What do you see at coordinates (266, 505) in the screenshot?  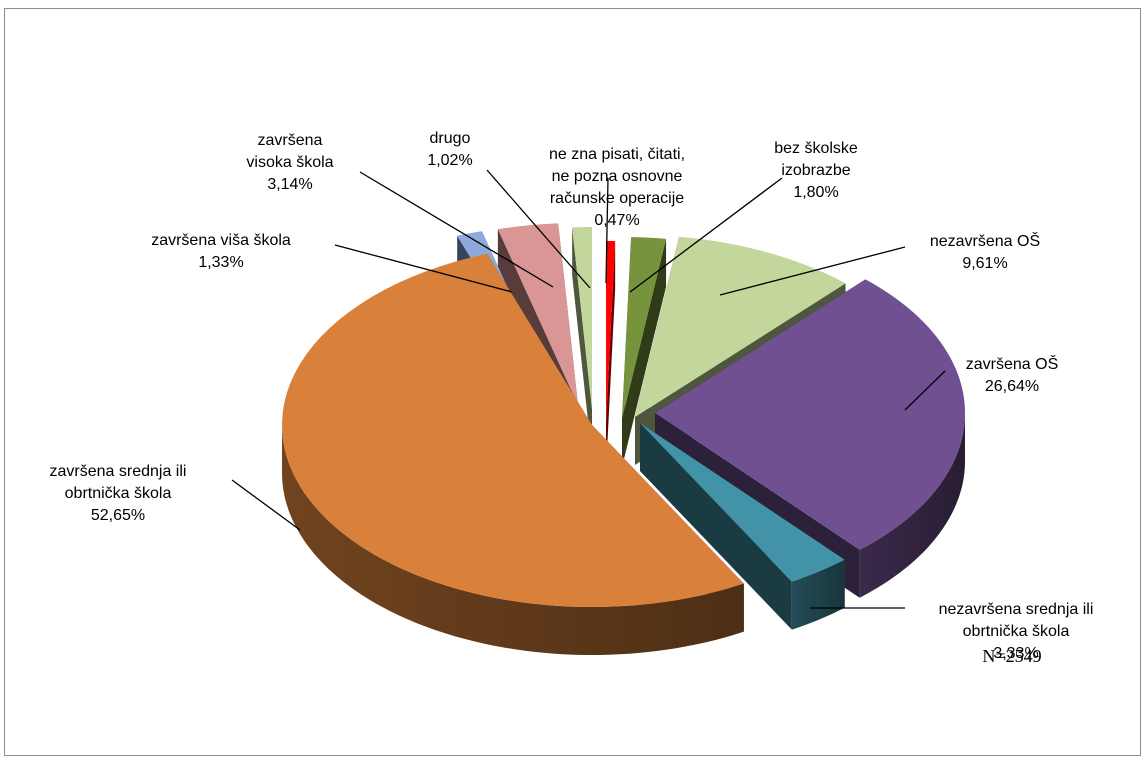 I see `leader-line-zavrsena_srednja` at bounding box center [266, 505].